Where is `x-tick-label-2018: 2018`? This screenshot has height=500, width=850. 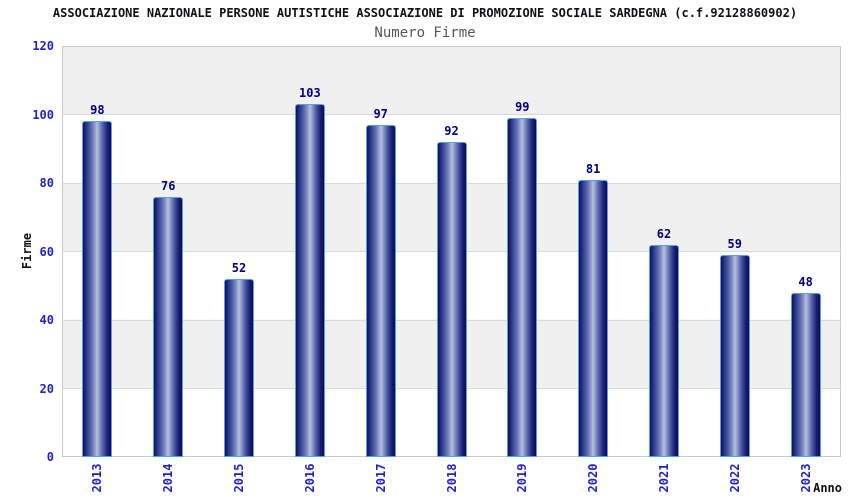 x-tick-label-2018: 2018 is located at coordinates (451, 478).